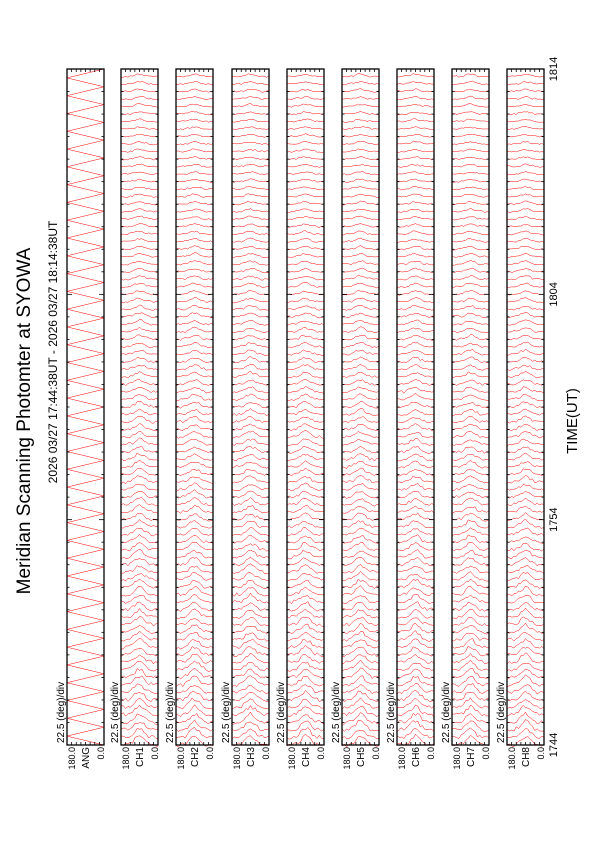  Describe the element at coordinates (416, 757) in the screenshot. I see `panel-label: CH6` at that location.